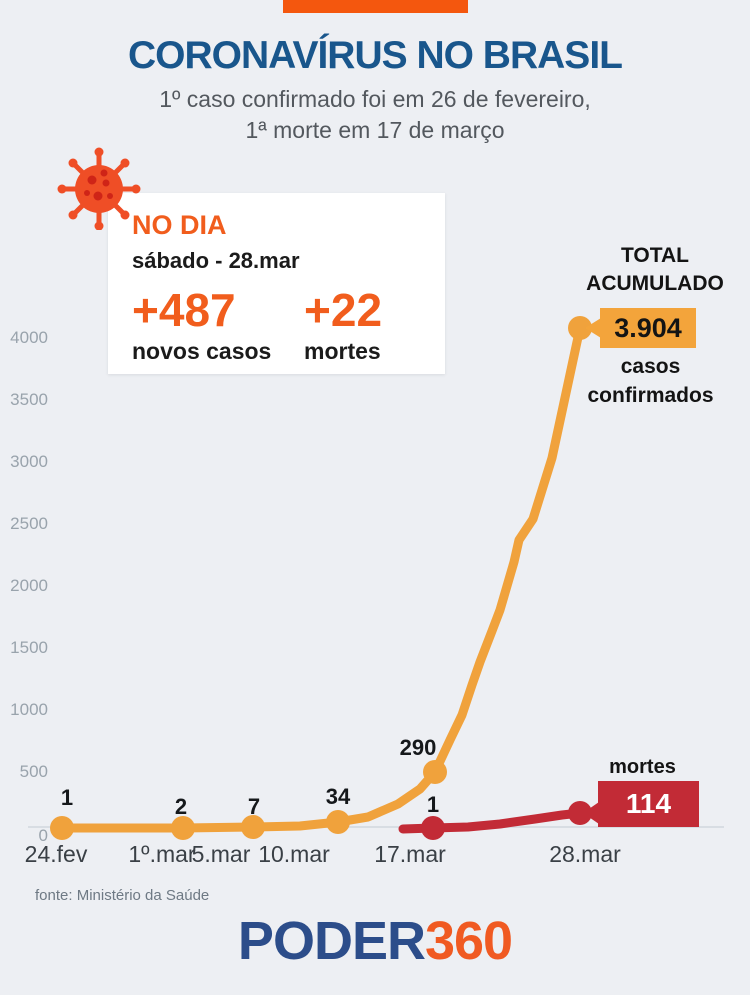 This screenshot has height=995, width=750. What do you see at coordinates (642, 767) in the screenshot?
I see `deaths-series-label: mortes` at bounding box center [642, 767].